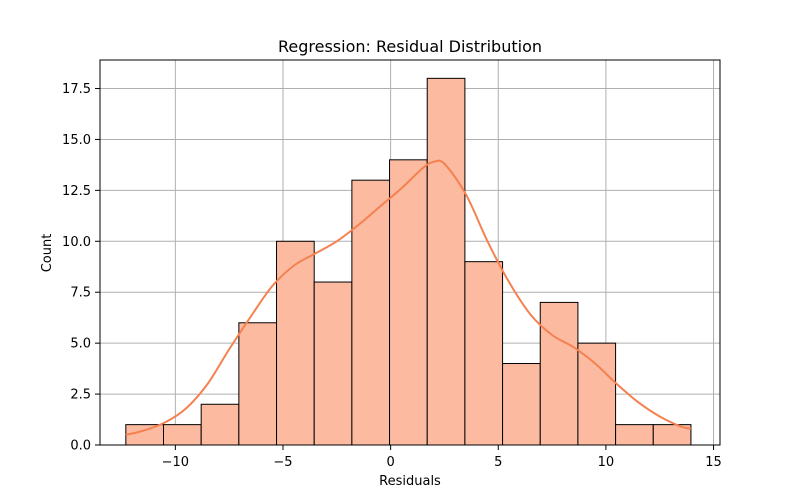 The image size is (800, 500). Describe the element at coordinates (498, 462) in the screenshot. I see `x-tick-label-3: 5` at that location.